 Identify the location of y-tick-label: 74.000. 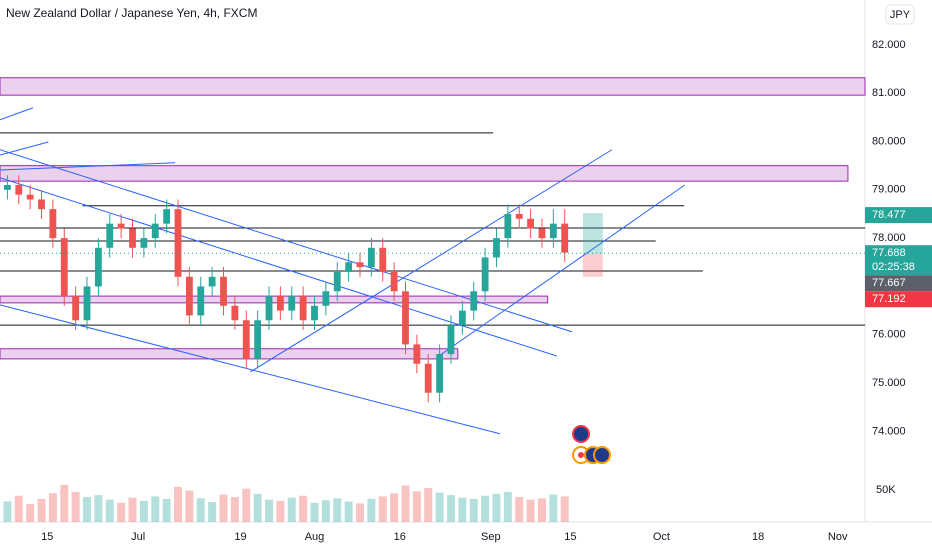
(889, 431).